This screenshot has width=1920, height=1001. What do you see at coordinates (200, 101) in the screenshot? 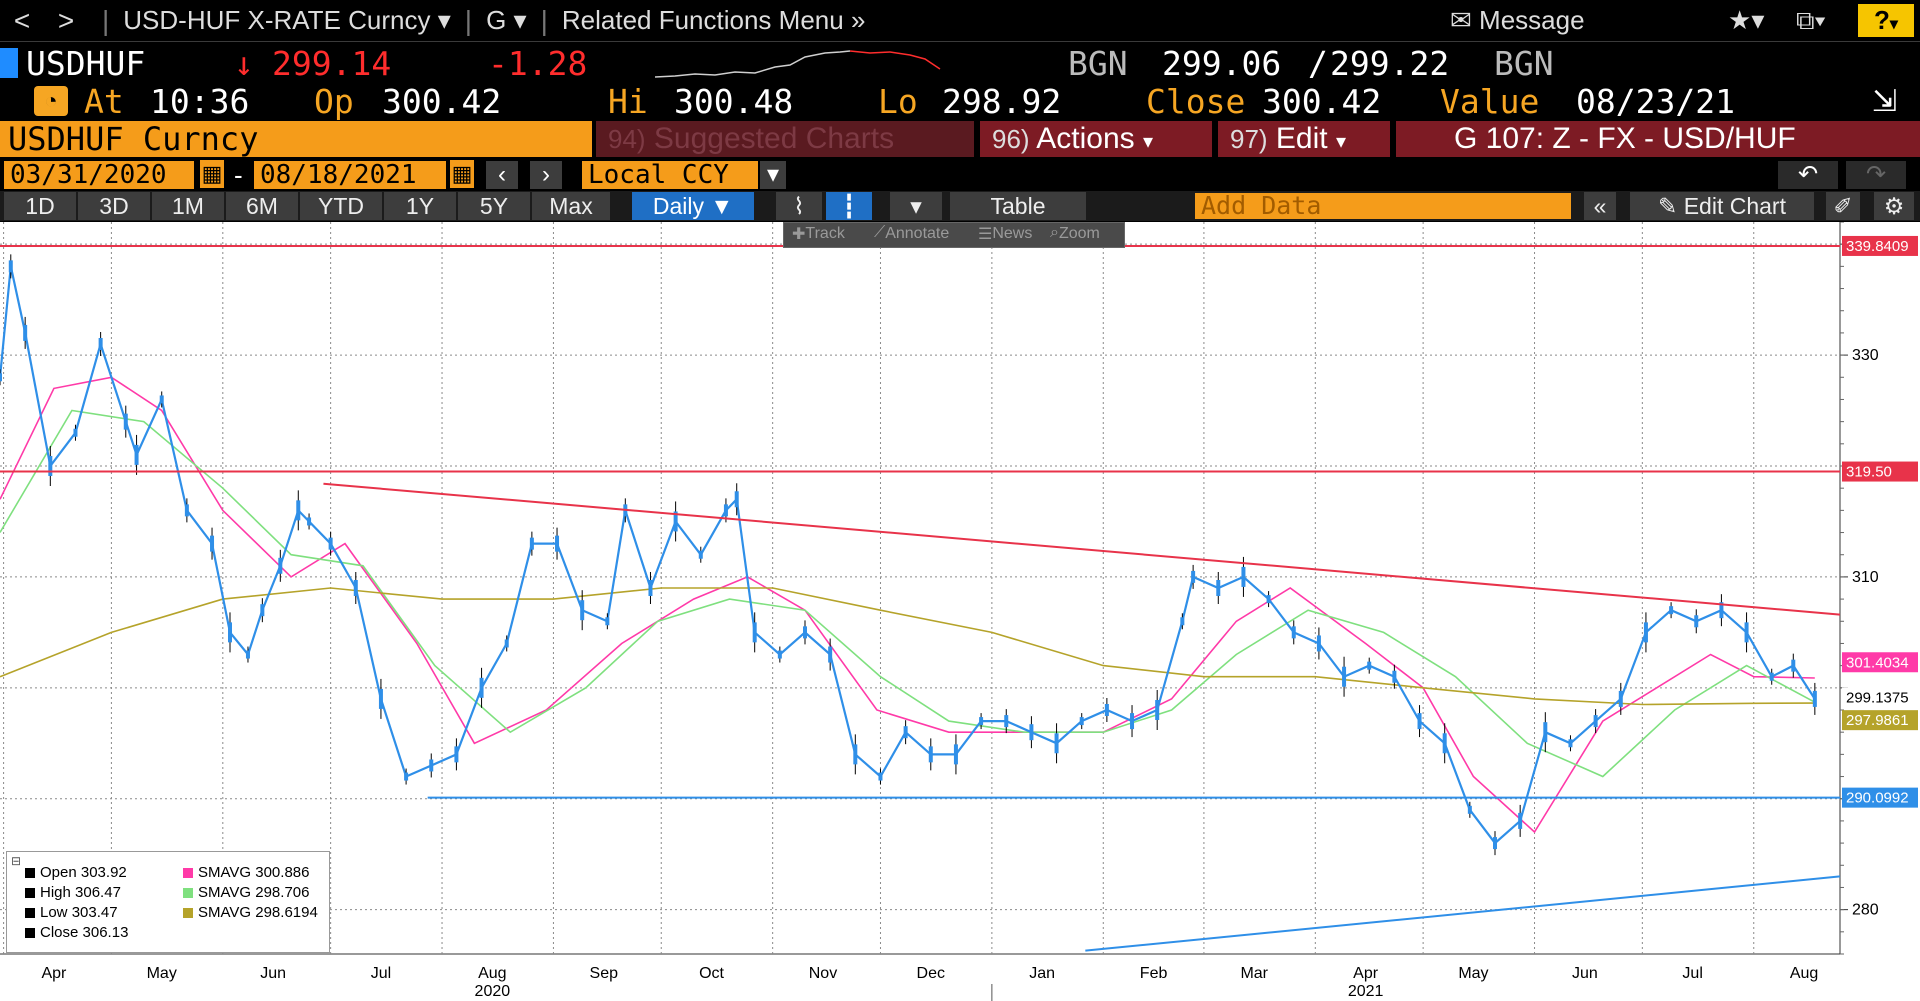
I see `at-time: 10:36` at bounding box center [200, 101].